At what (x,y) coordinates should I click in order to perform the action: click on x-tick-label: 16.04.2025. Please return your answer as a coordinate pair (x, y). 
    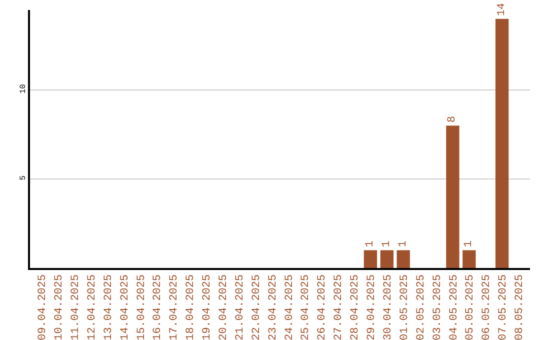
    Looking at the image, I should click on (158, 307).